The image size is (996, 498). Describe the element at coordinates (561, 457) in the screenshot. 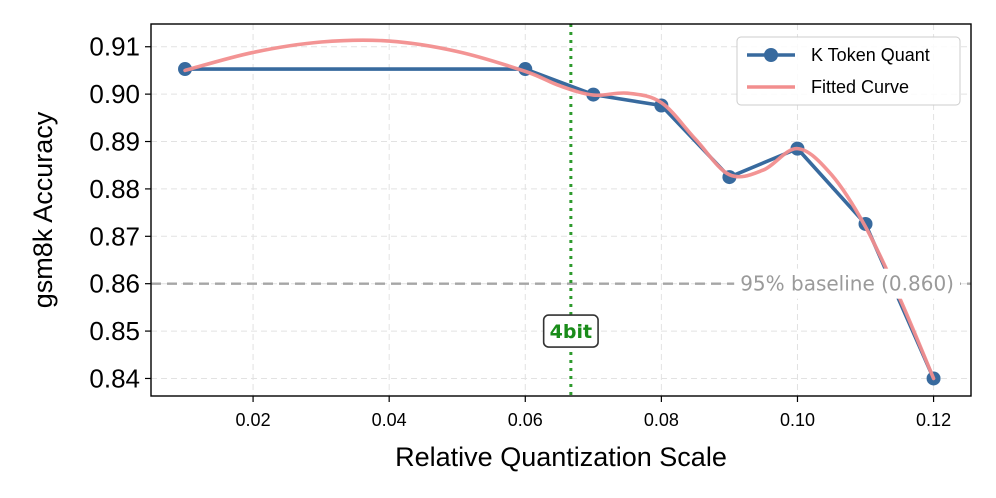

I see `x-axis-label: Relative Quantization Scale` at that location.